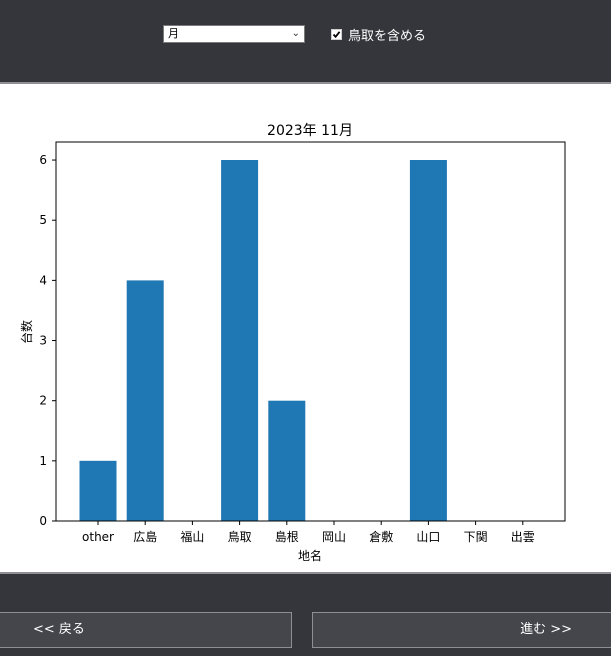  Describe the element at coordinates (26, 332) in the screenshot. I see `y-axis-label: 台数` at that location.